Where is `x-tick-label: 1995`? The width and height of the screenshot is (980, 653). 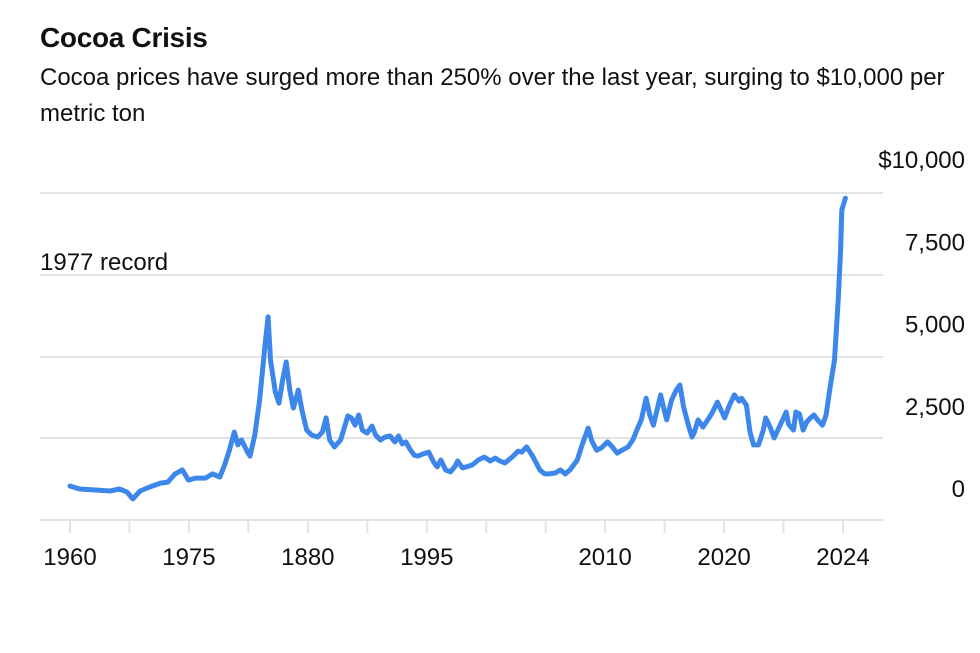 x-tick-label: 1995 is located at coordinates (426, 557).